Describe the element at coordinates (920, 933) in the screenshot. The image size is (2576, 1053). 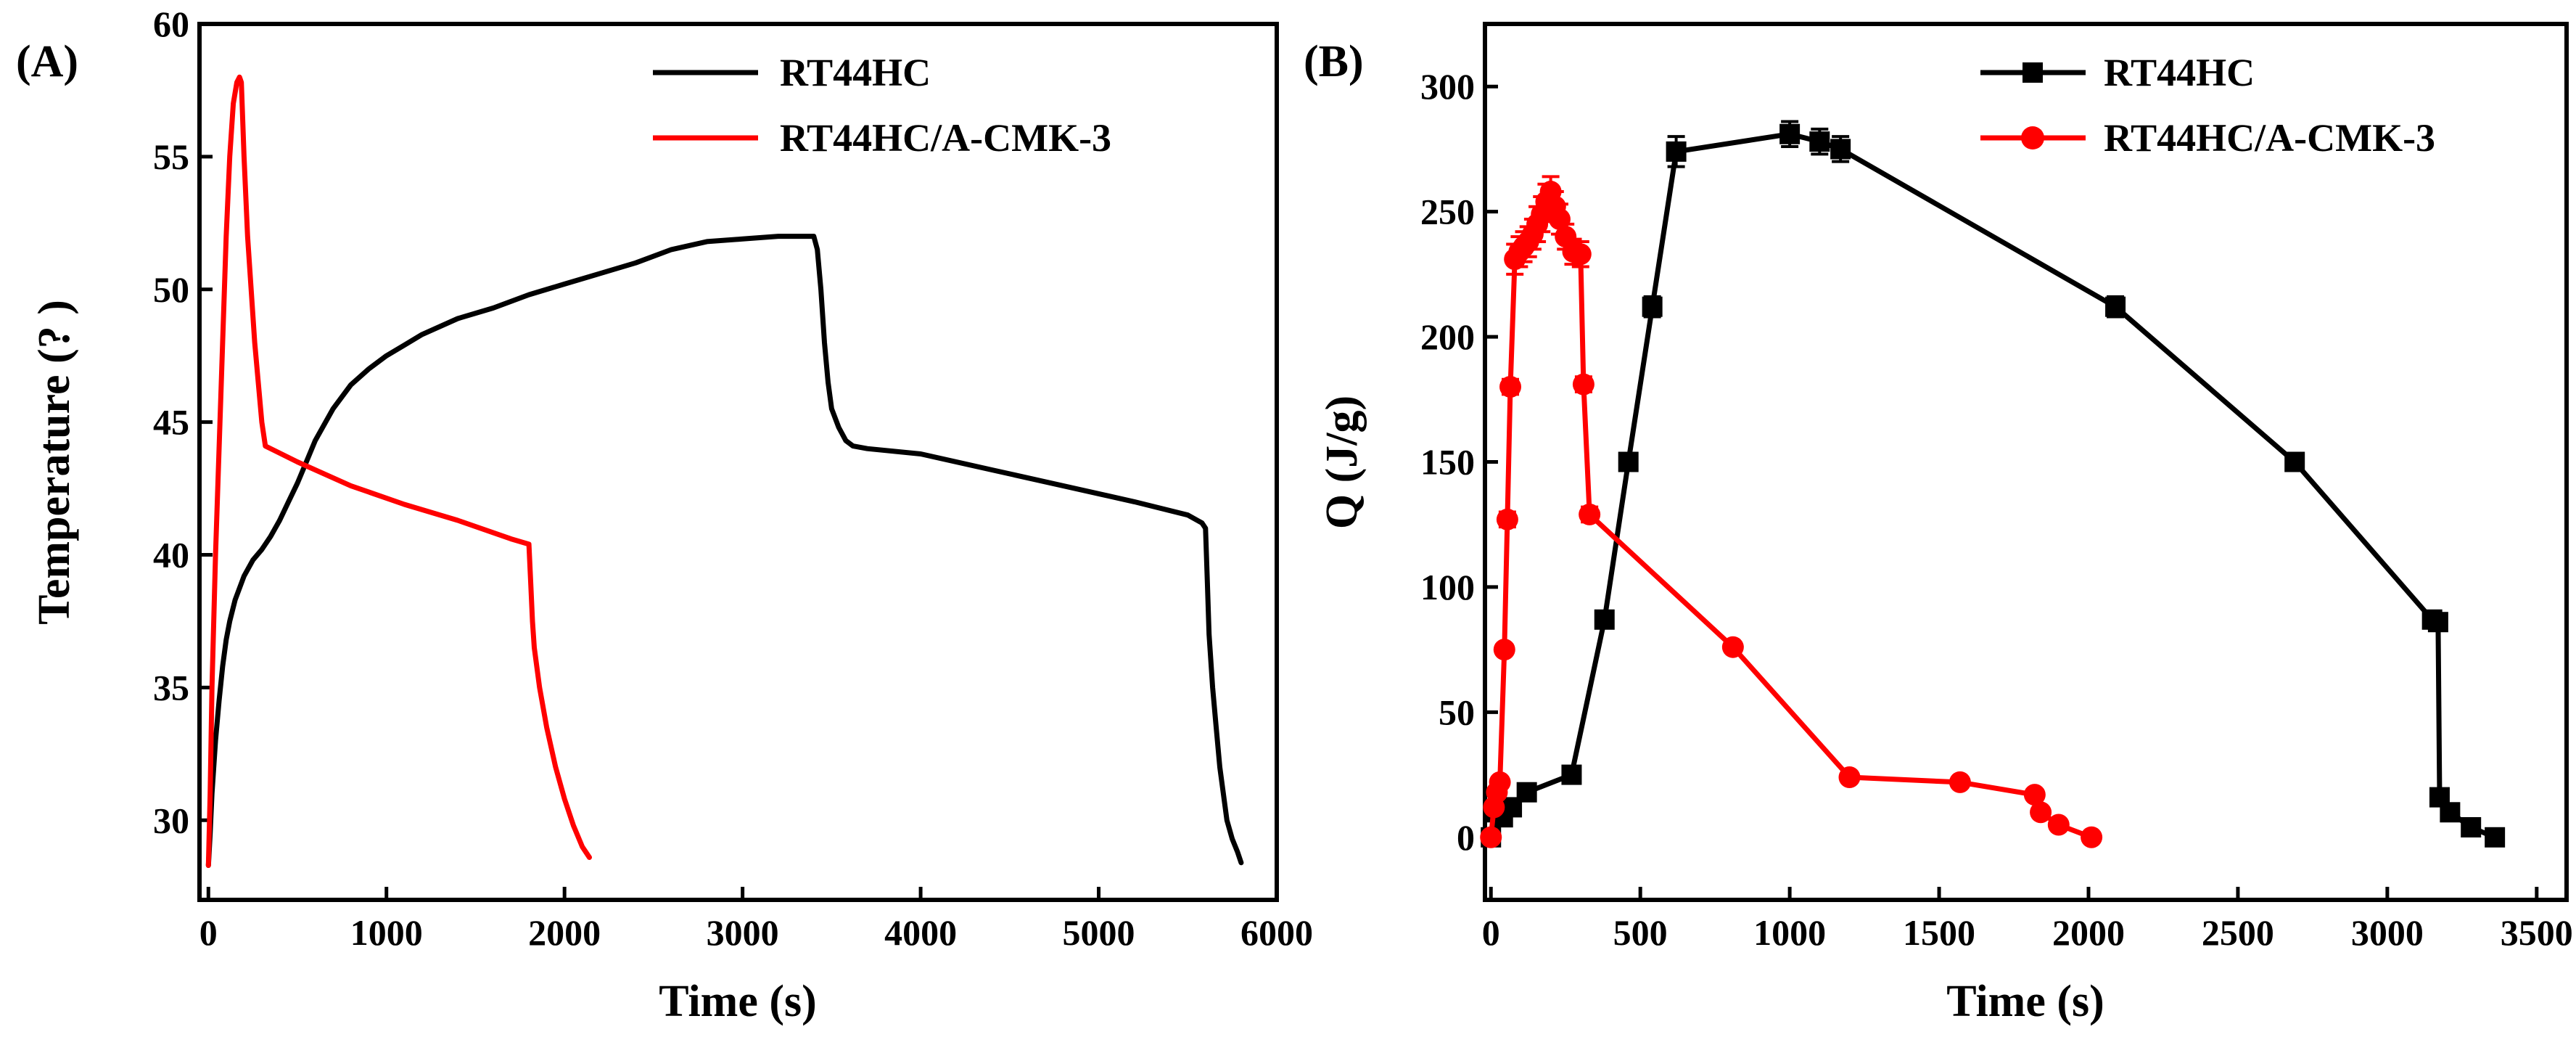
I see `panel-a-xtick-label: 4000` at that location.